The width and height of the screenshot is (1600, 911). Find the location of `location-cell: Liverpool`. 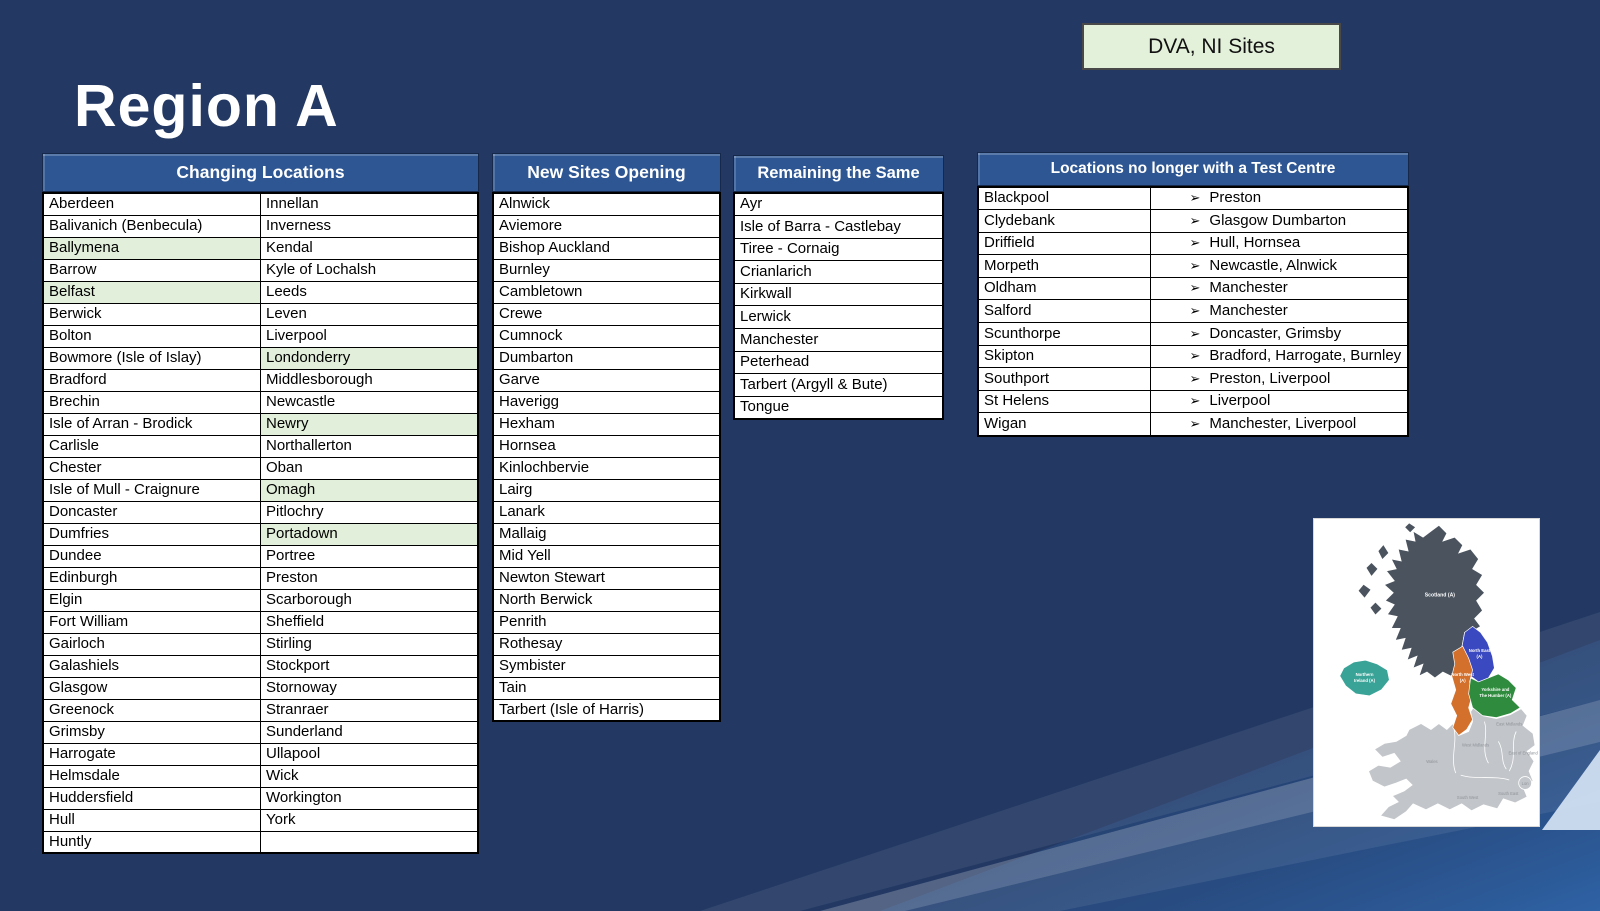

location-cell: Liverpool is located at coordinates (369, 336).